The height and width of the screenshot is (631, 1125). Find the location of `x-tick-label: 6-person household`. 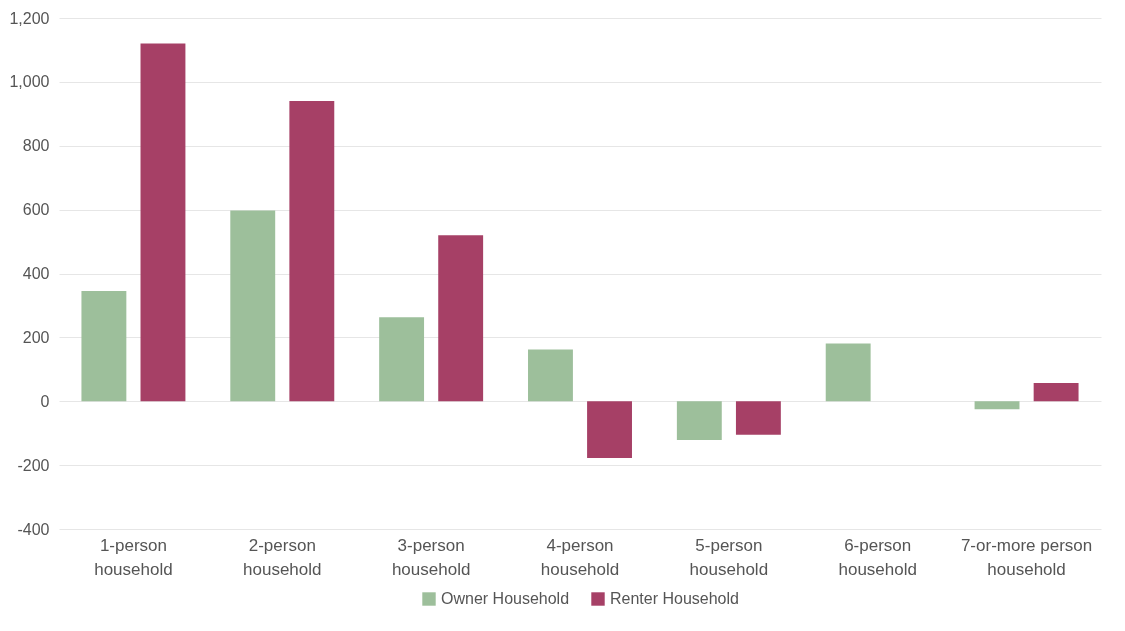

x-tick-label: 6-person household is located at coordinates (877, 557).